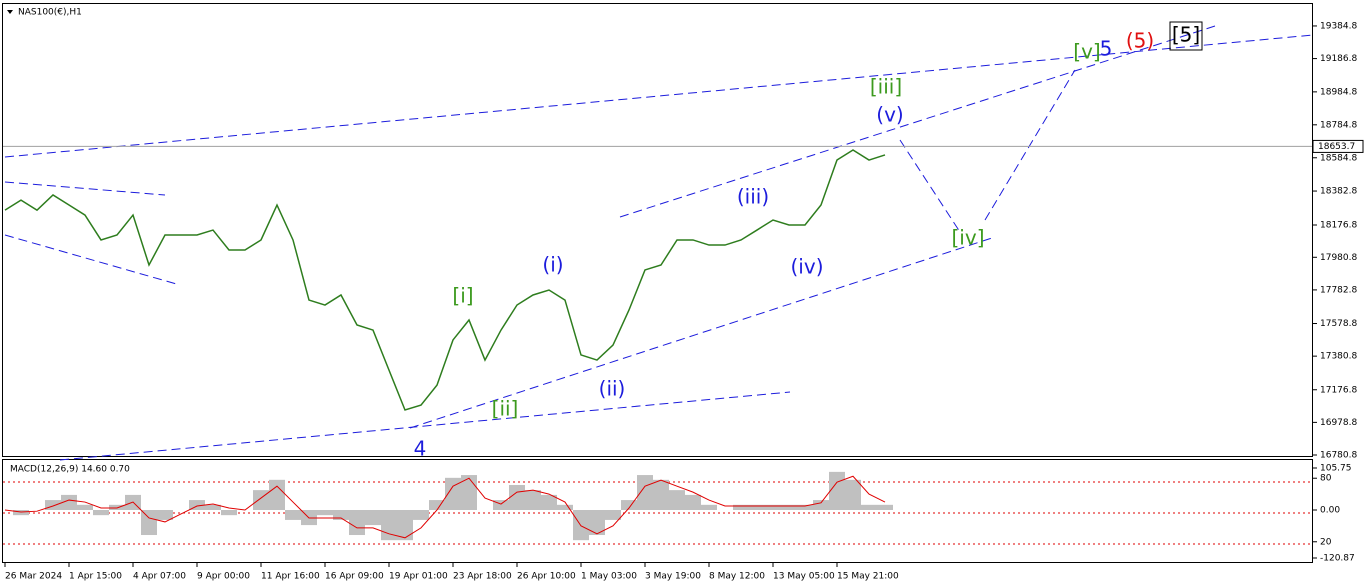 The image size is (1366, 588). What do you see at coordinates (1338, 258) in the screenshot?
I see `y-tick-label: 17980.8` at bounding box center [1338, 258].